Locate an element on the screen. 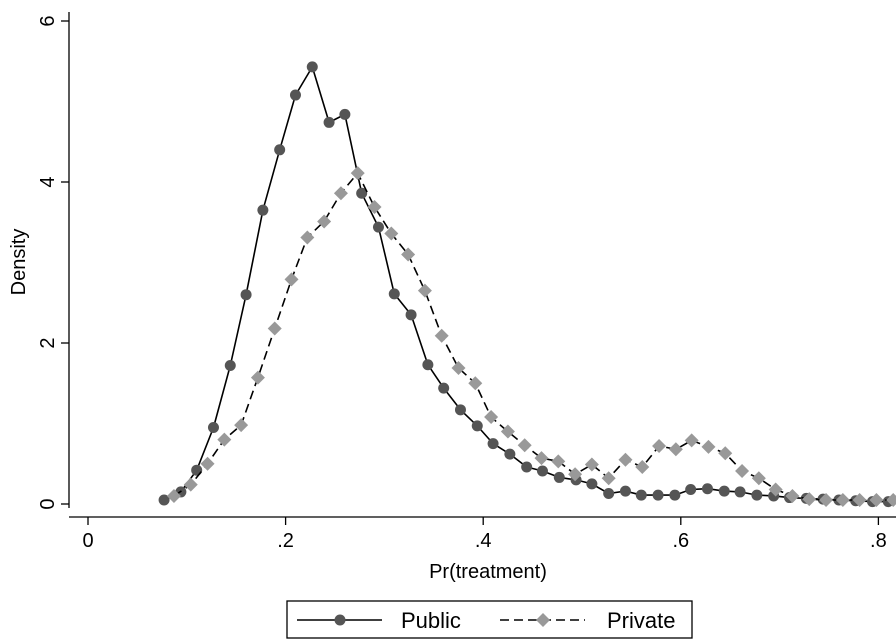 This screenshot has height=640, width=896. y-tick-label: 0 is located at coordinates (48, 503).